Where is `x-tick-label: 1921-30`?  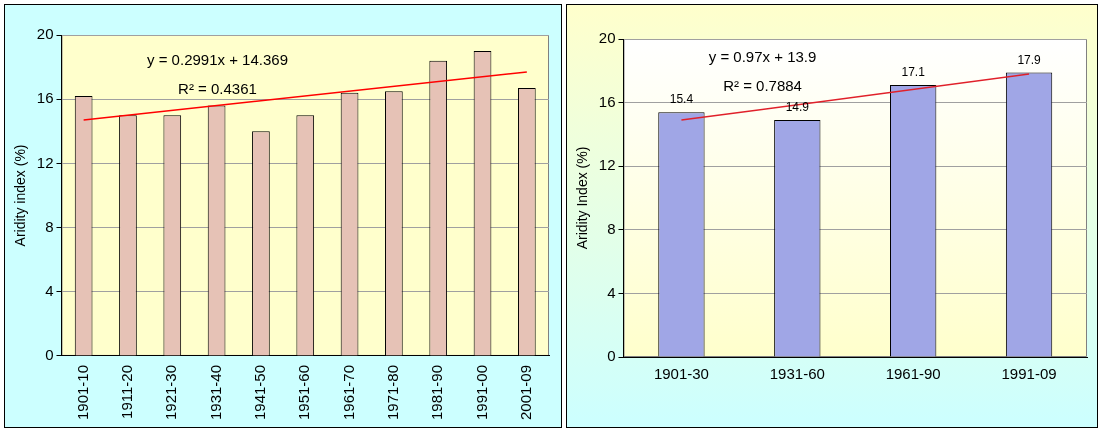
x-tick-label: 1921-30 is located at coordinates (171, 392).